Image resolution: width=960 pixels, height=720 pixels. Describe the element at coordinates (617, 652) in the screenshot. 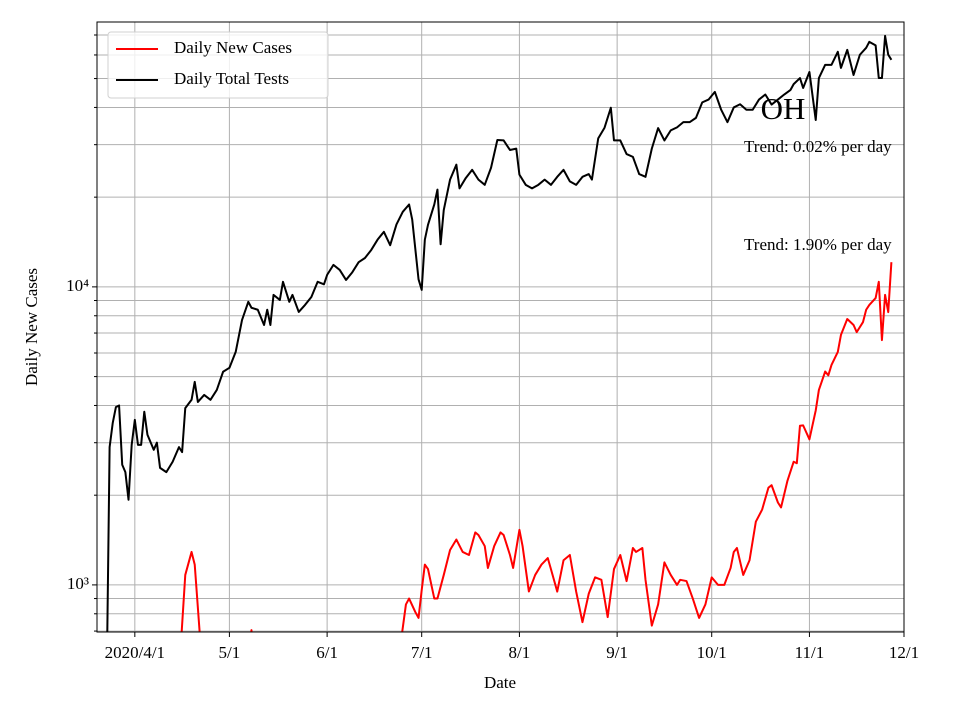

I see `x-tick-label: 9/1` at that location.